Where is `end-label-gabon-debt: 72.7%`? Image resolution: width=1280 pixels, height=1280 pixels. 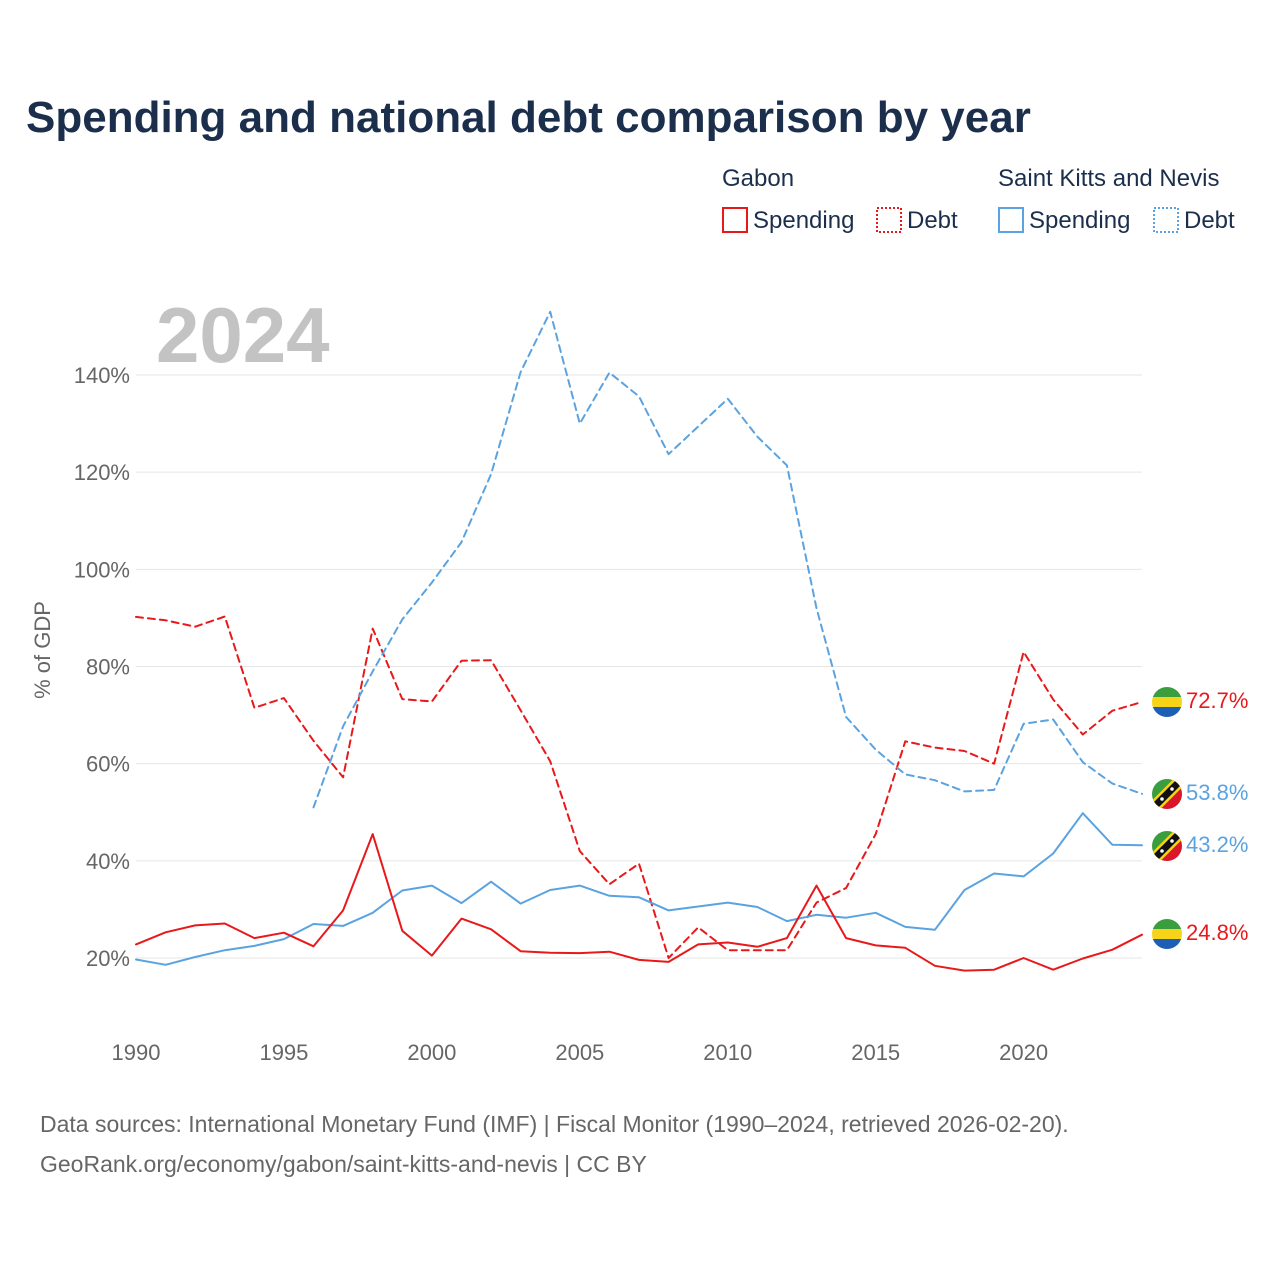 end-label-gabon-debt: 72.7% is located at coordinates (1217, 700).